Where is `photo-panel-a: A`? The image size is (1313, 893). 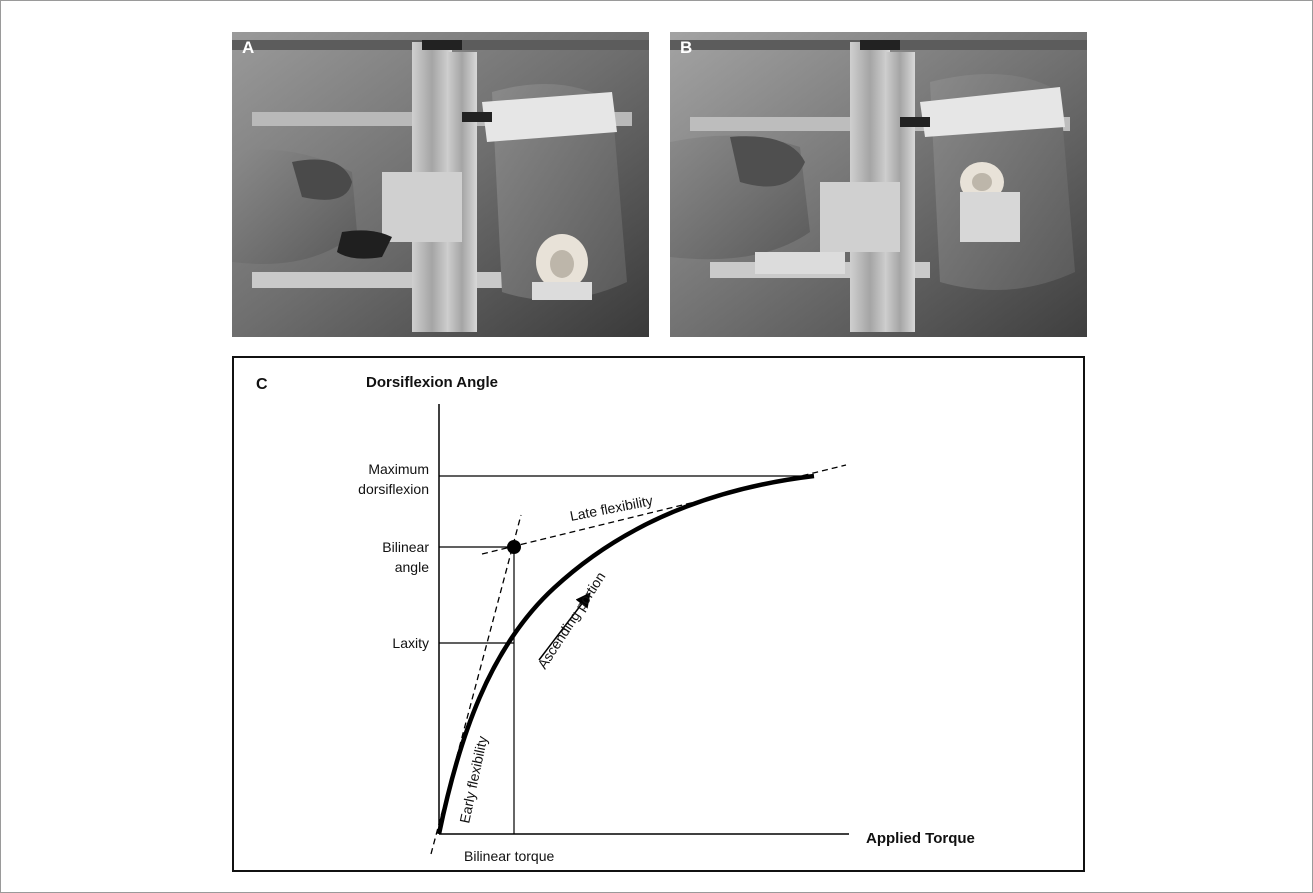 photo-panel-a: A is located at coordinates (440, 184).